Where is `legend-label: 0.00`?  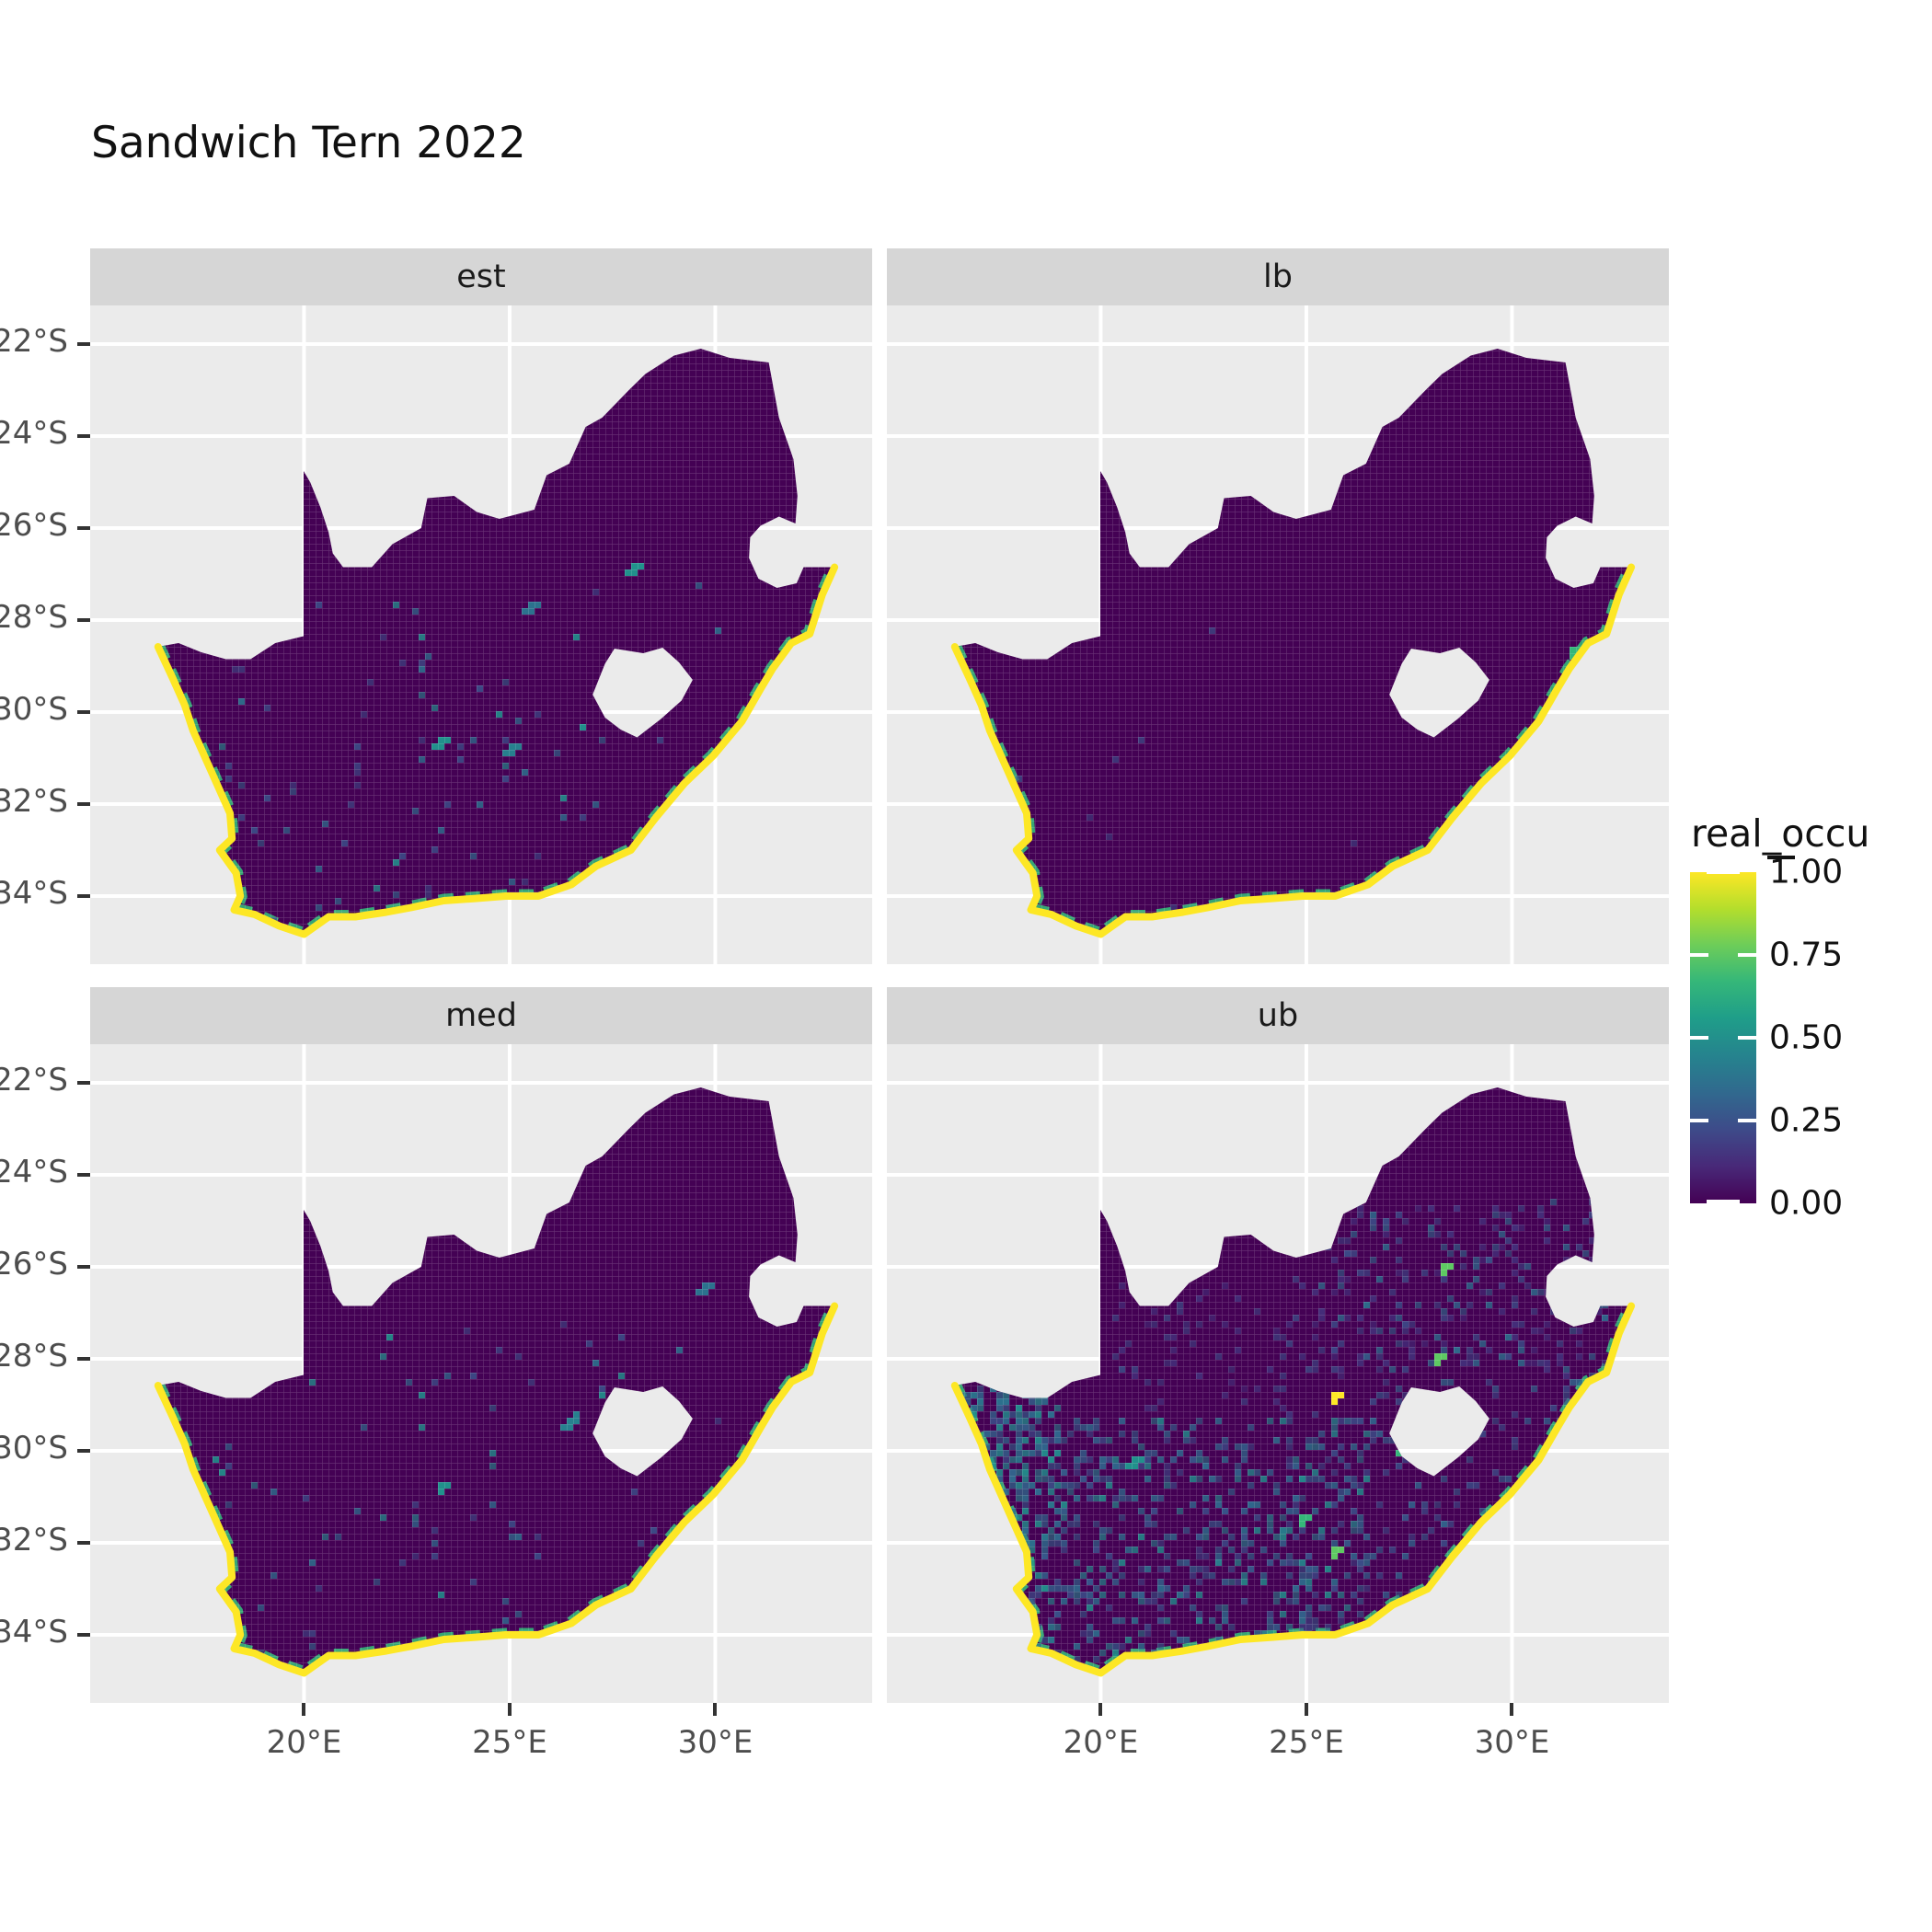 legend-label: 0.00 is located at coordinates (1806, 1203).